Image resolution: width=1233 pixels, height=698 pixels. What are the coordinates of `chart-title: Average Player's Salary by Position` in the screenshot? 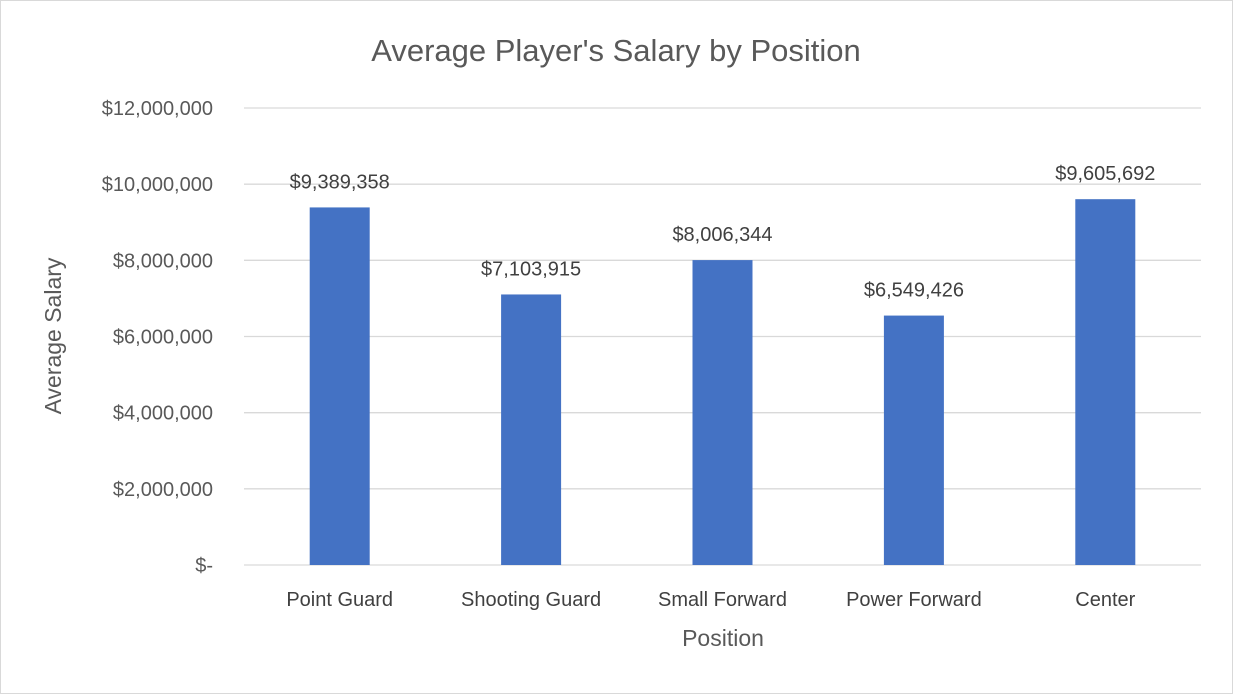 It's located at (616, 50).